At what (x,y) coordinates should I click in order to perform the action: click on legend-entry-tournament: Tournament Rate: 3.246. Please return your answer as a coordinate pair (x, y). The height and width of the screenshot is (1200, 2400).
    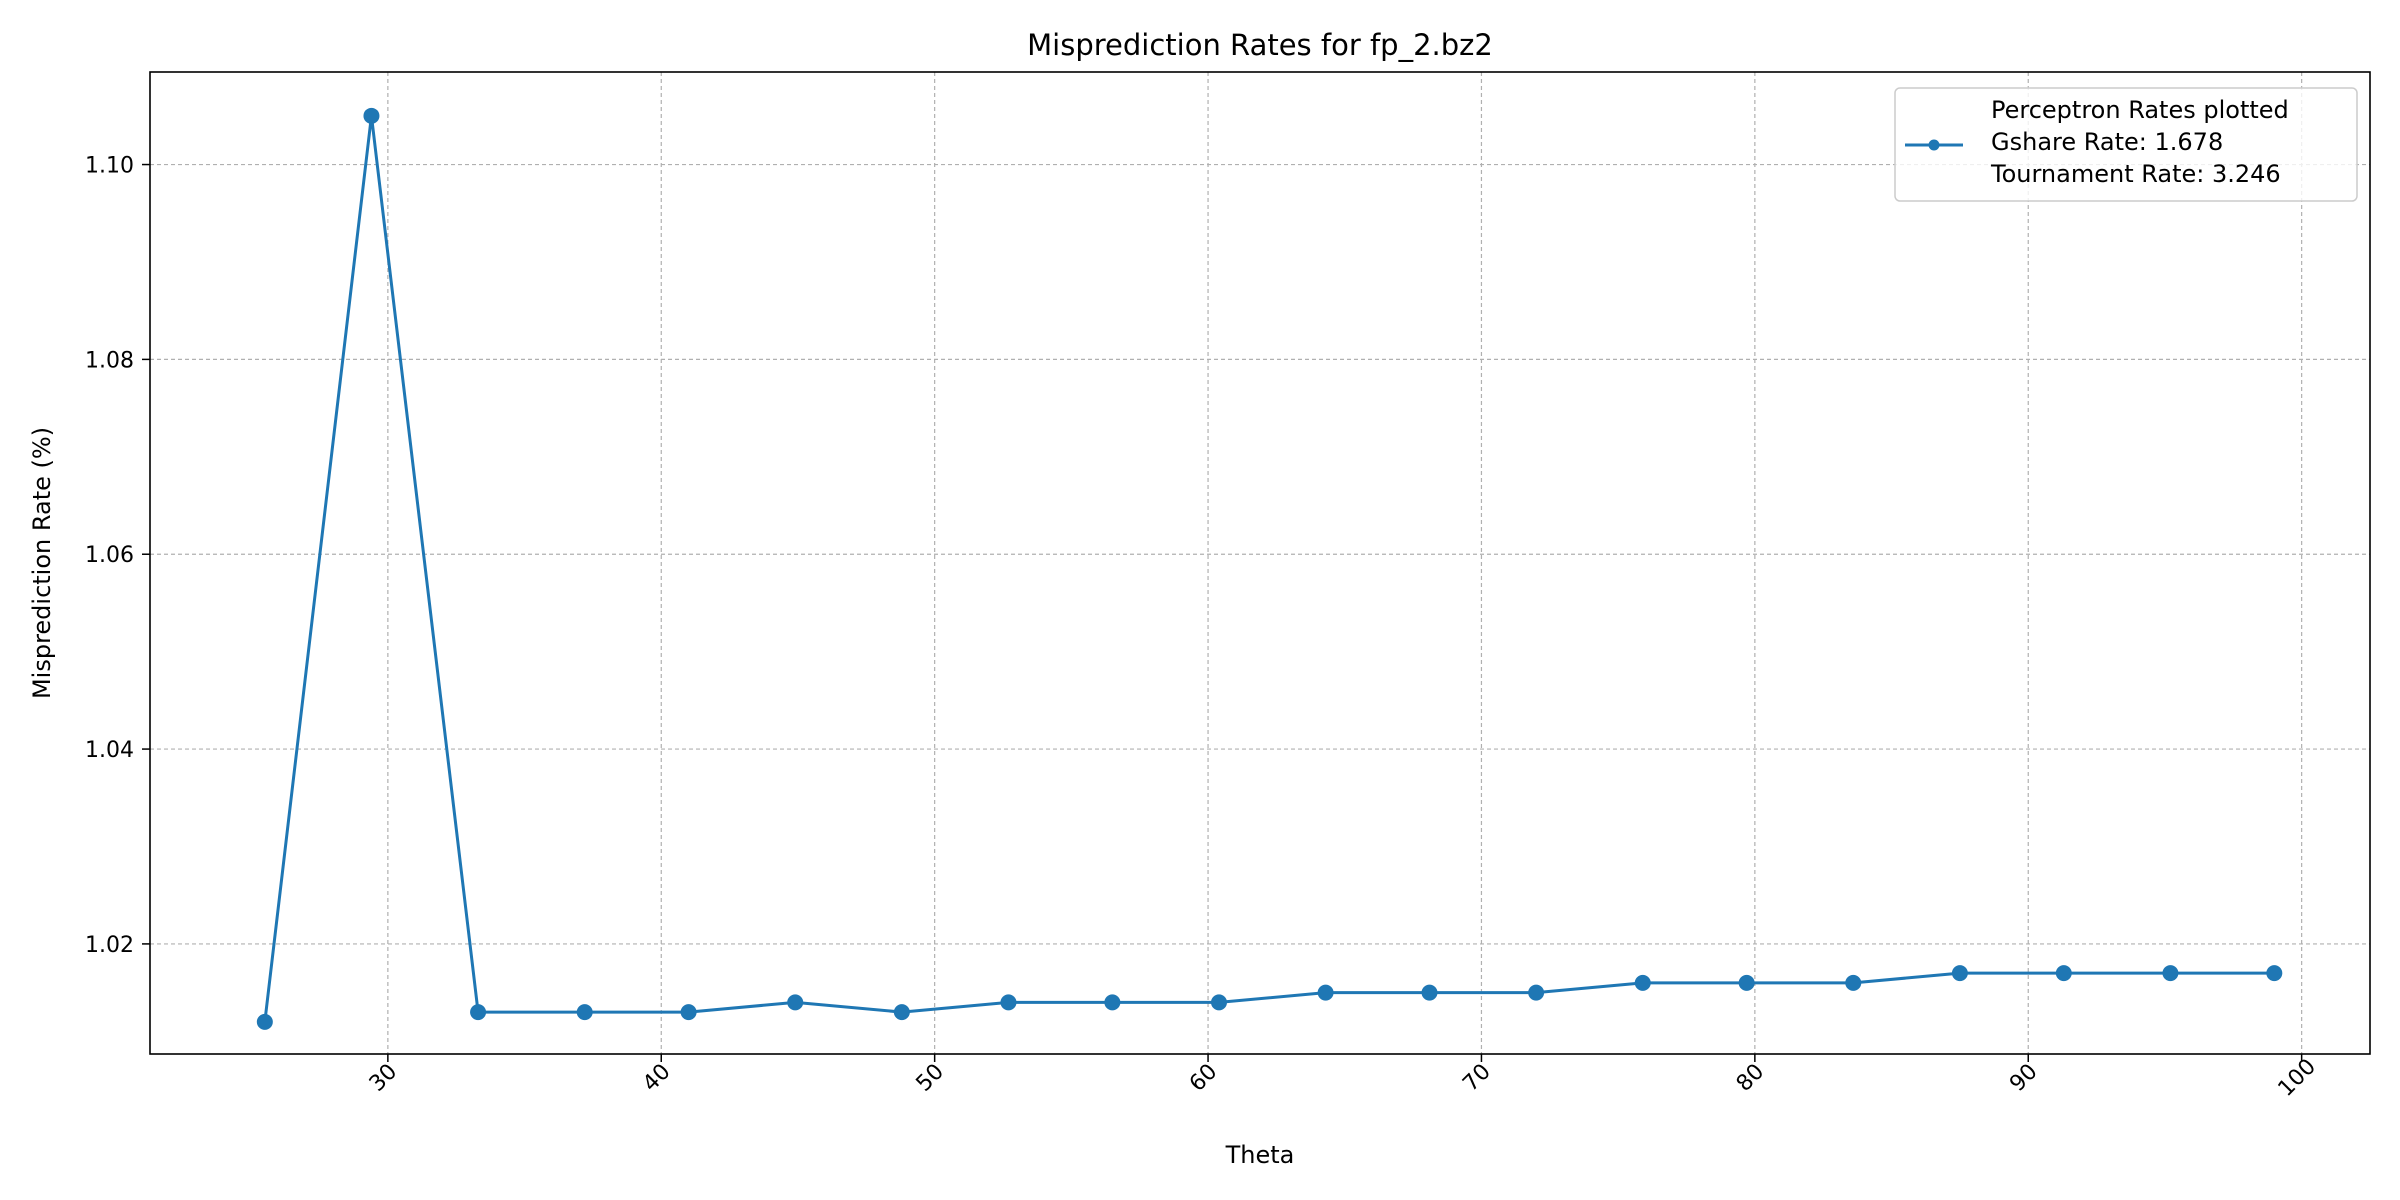
    Looking at the image, I should click on (2135, 174).